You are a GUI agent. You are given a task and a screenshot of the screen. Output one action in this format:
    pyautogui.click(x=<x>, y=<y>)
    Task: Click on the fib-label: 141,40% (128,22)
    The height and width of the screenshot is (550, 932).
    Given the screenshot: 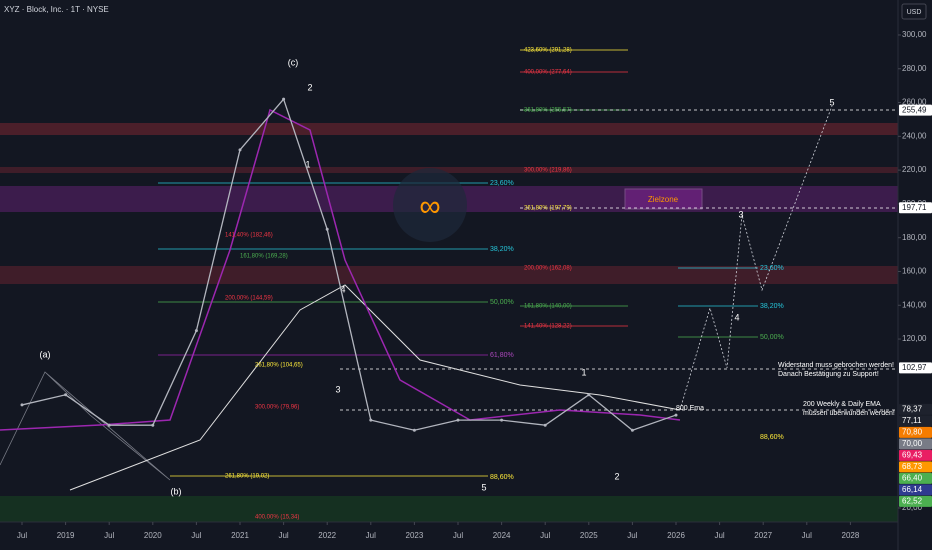 What is the action you would take?
    pyautogui.click(x=548, y=327)
    